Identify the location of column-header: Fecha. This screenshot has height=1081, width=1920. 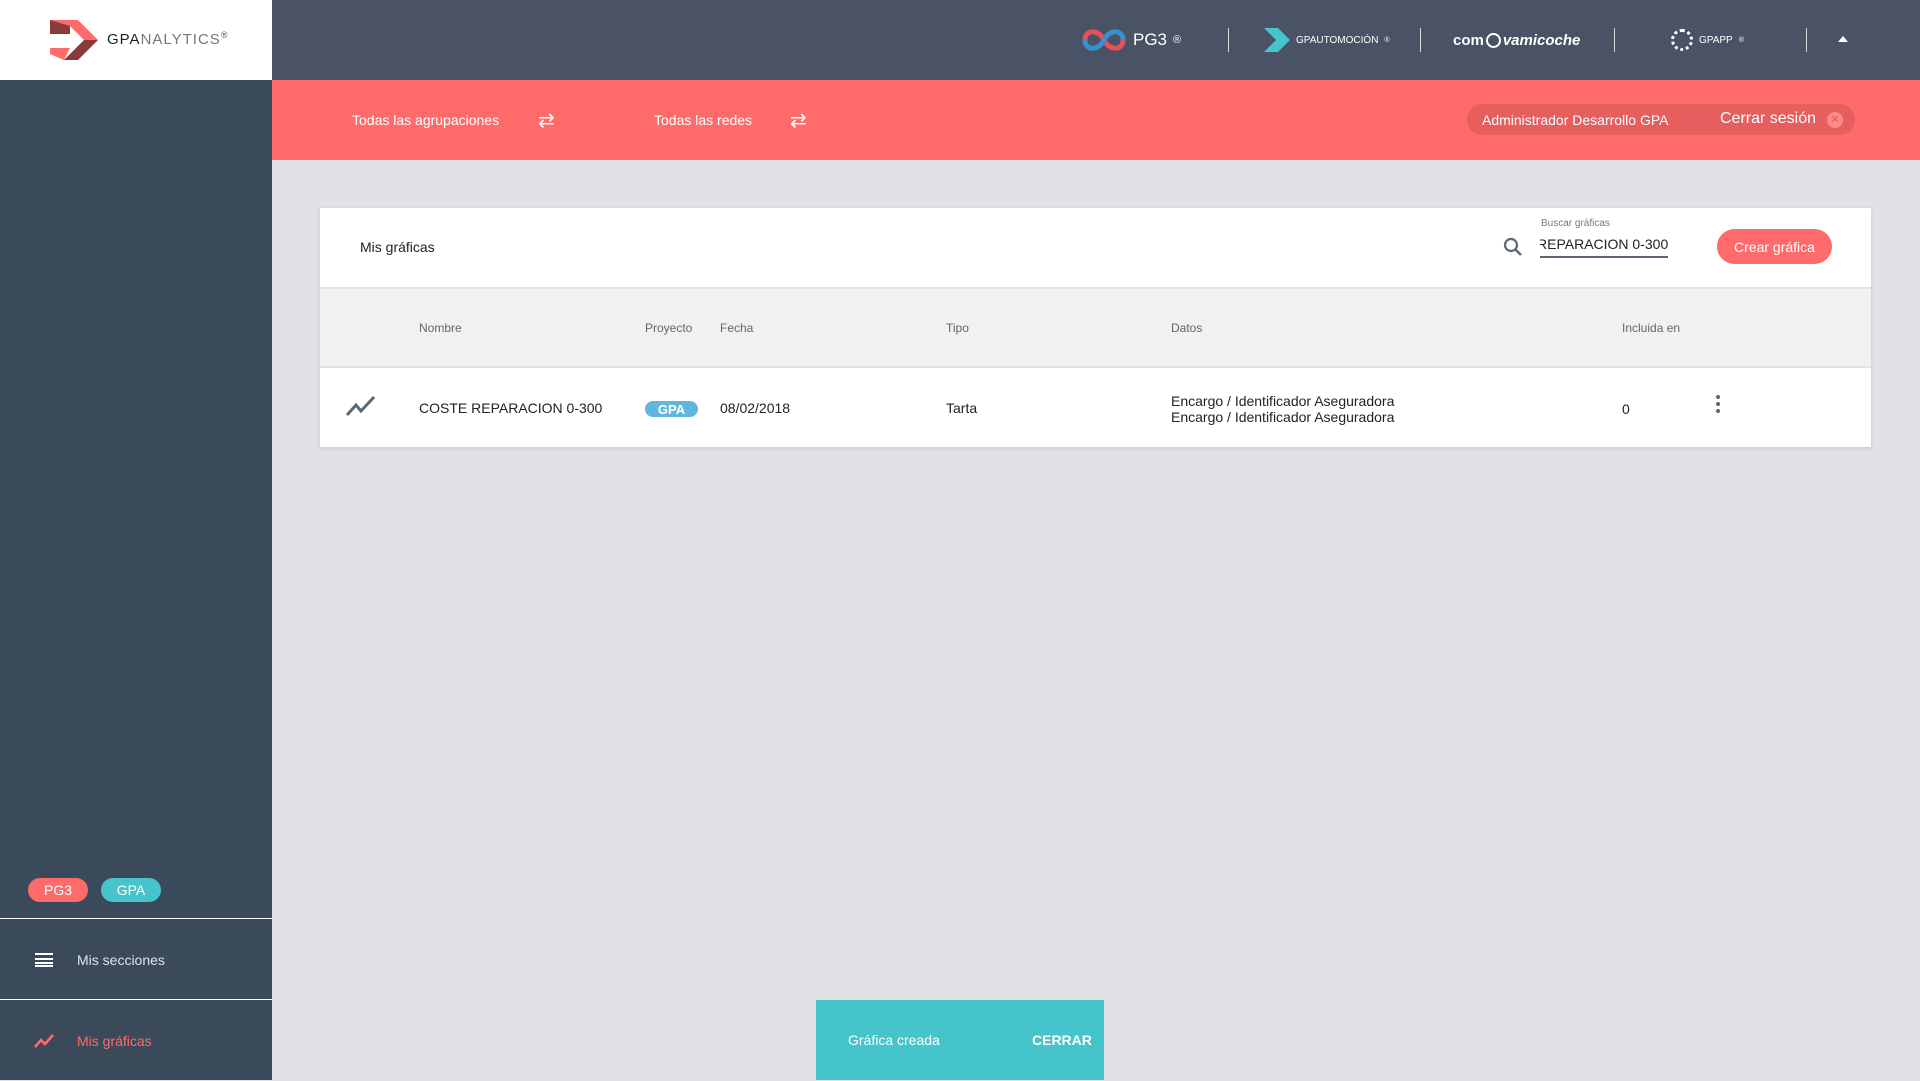
(737, 328).